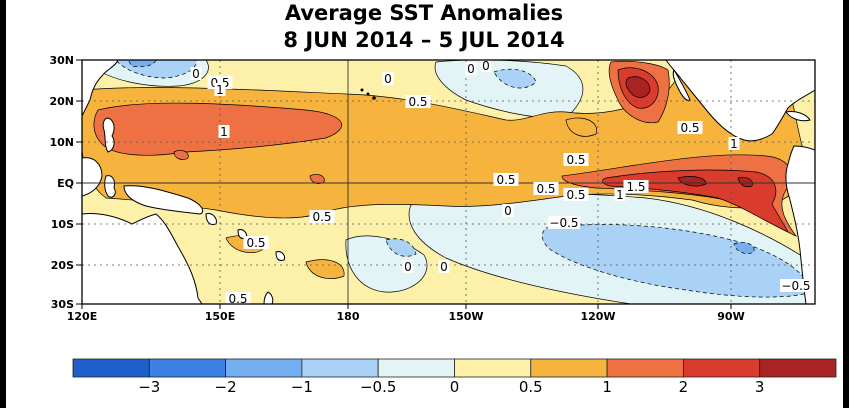 This screenshot has height=408, width=849. Describe the element at coordinates (798, 116) in the screenshot. I see `land-caribbean-islands` at that location.